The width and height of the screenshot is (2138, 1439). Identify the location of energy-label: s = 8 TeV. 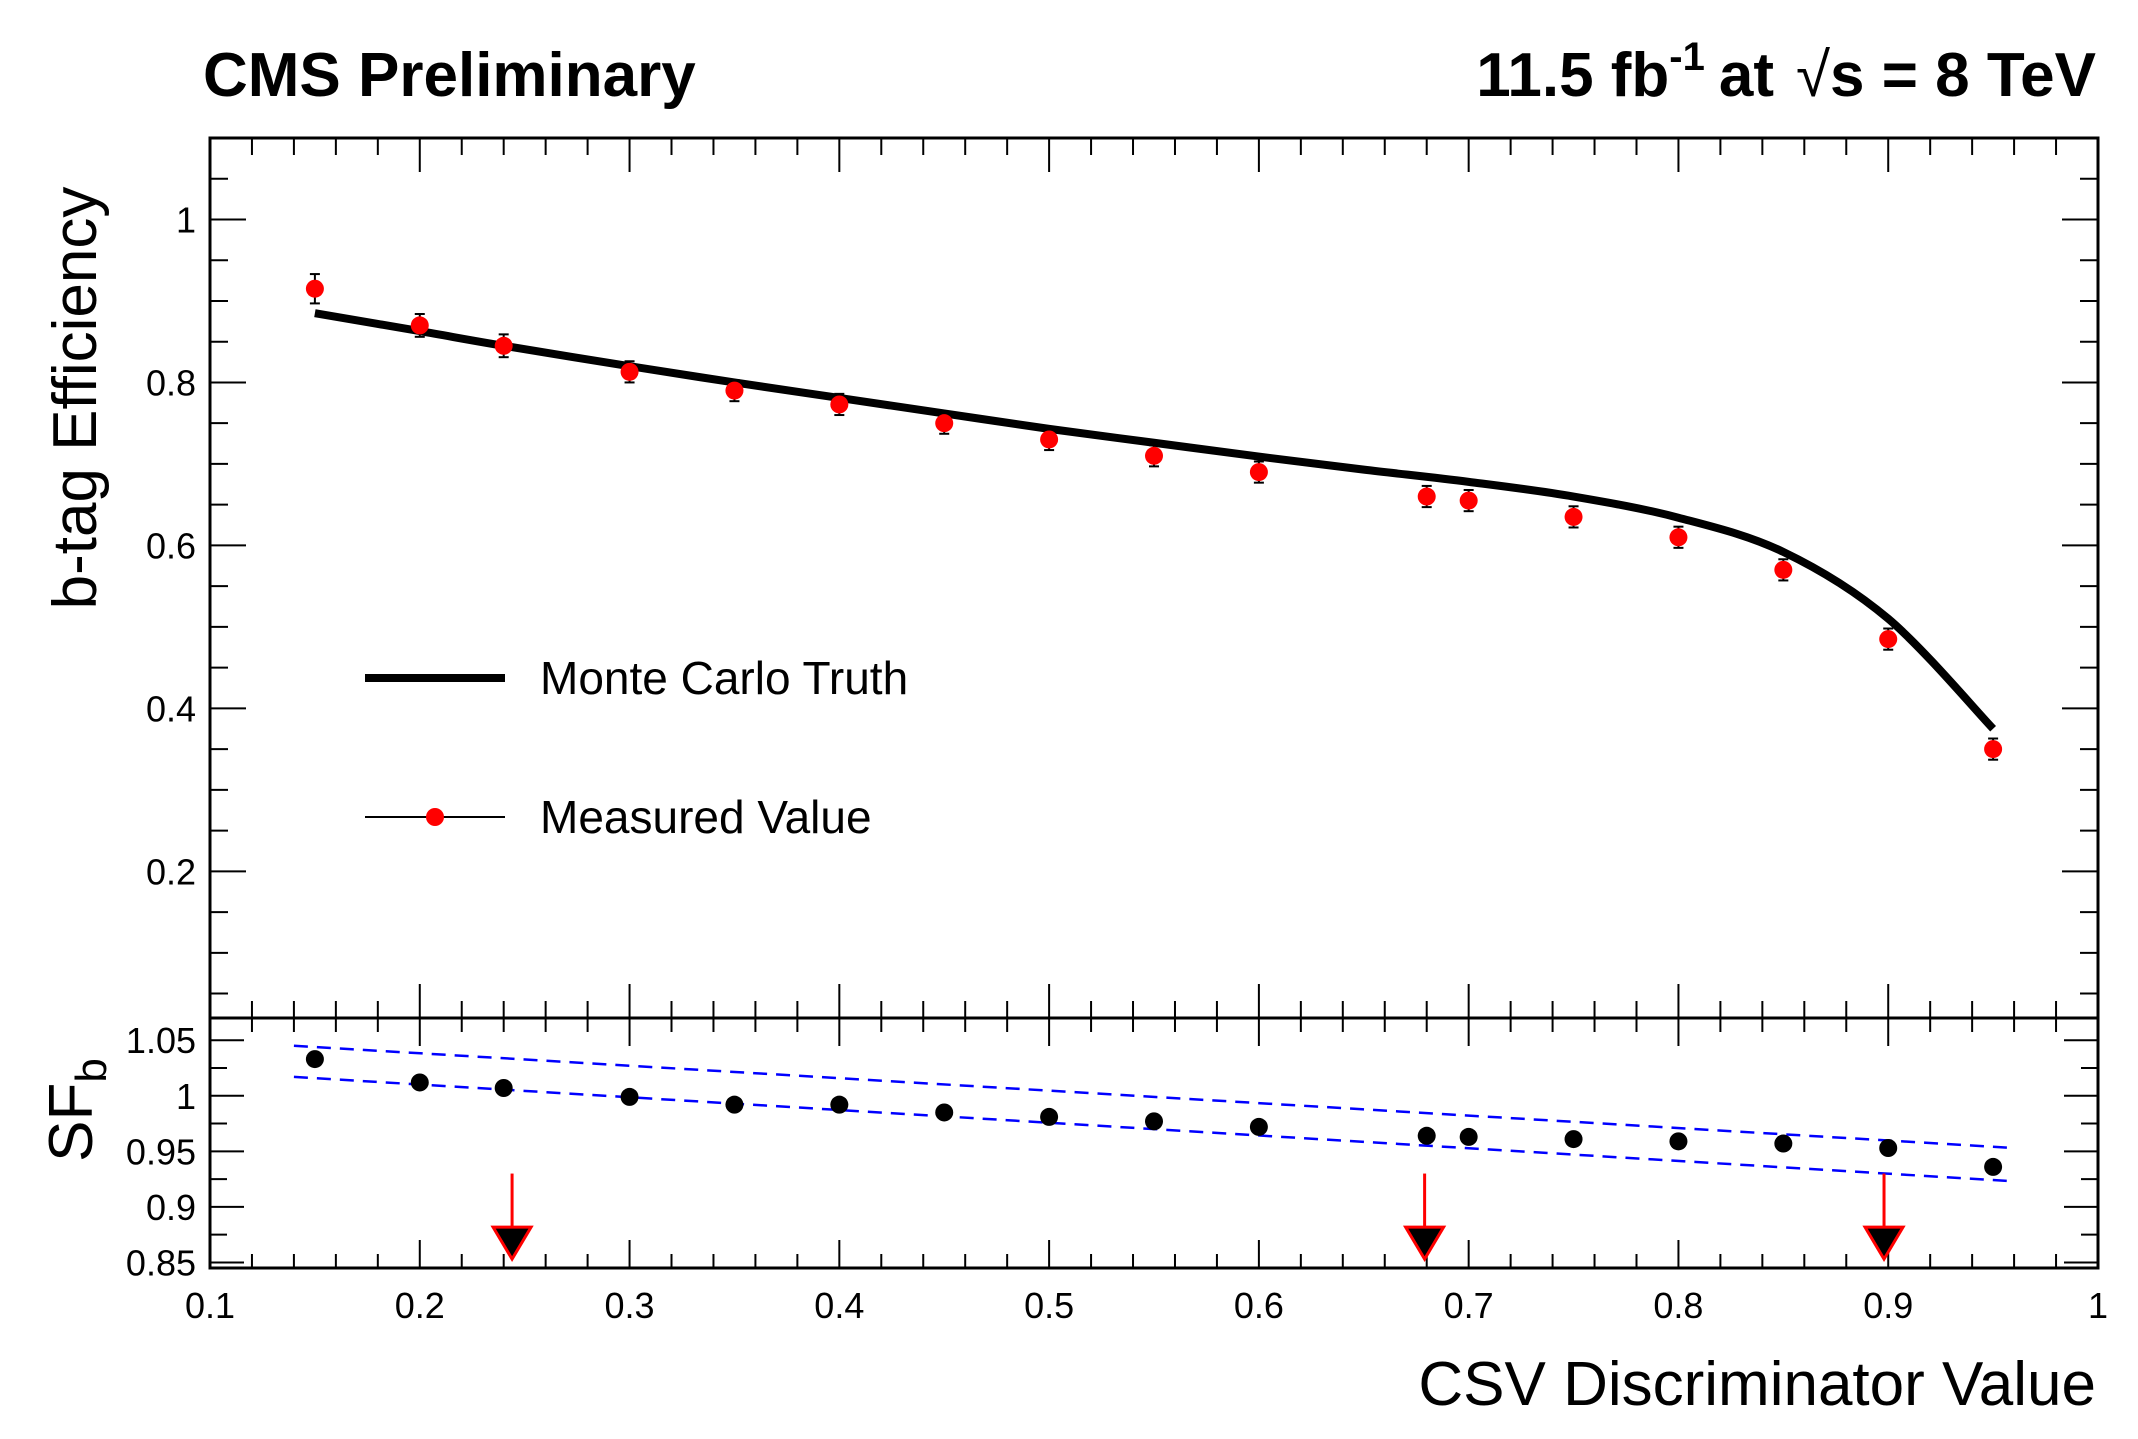
(1963, 75).